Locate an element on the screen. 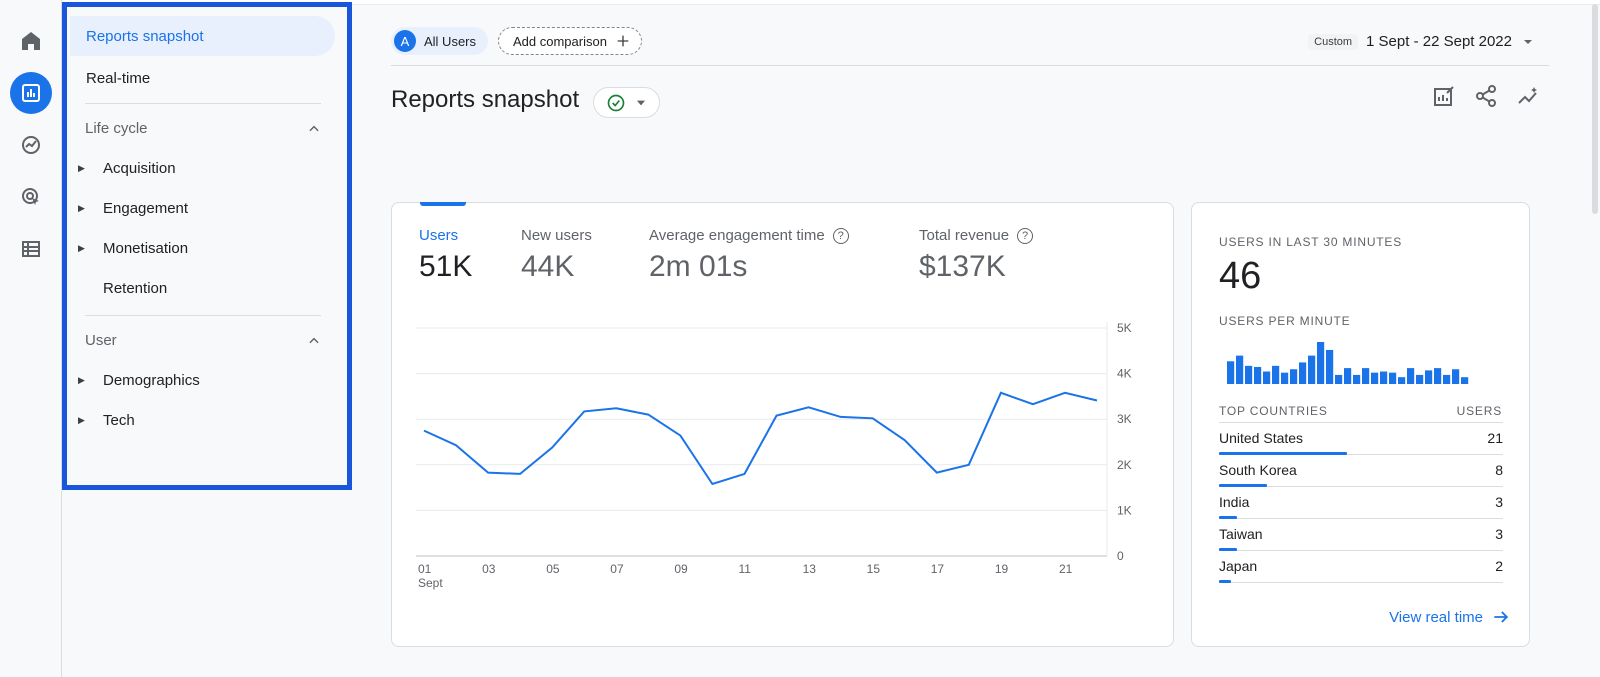 This screenshot has width=1600, height=677. nav-group-lifecycle: Life cycle is located at coordinates (203, 128).